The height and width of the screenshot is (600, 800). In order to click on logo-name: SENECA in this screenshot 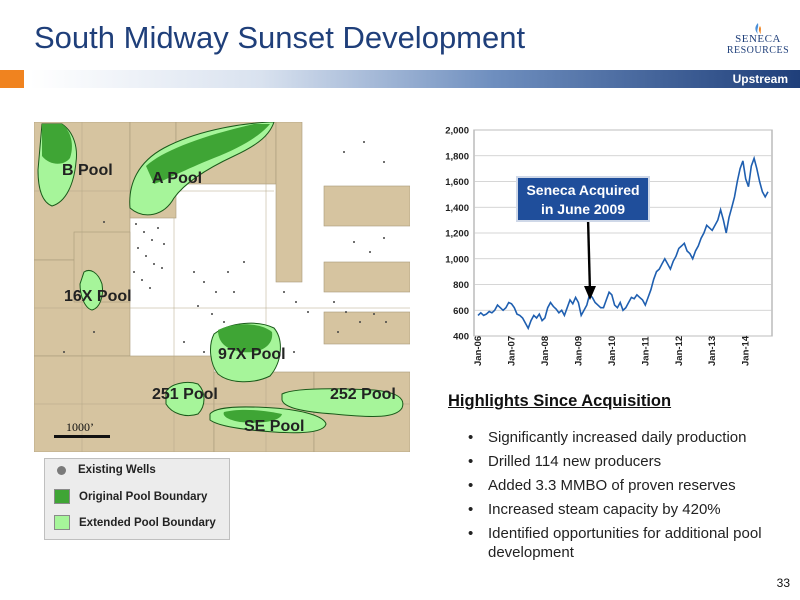, I will do `click(758, 39)`.